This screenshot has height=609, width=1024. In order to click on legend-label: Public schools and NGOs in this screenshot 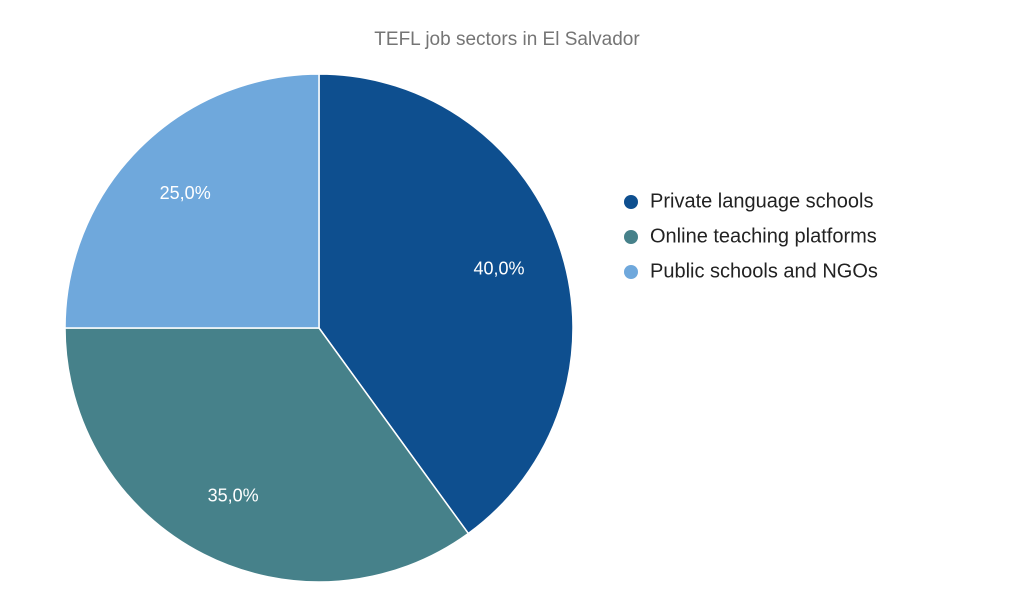, I will do `click(764, 271)`.